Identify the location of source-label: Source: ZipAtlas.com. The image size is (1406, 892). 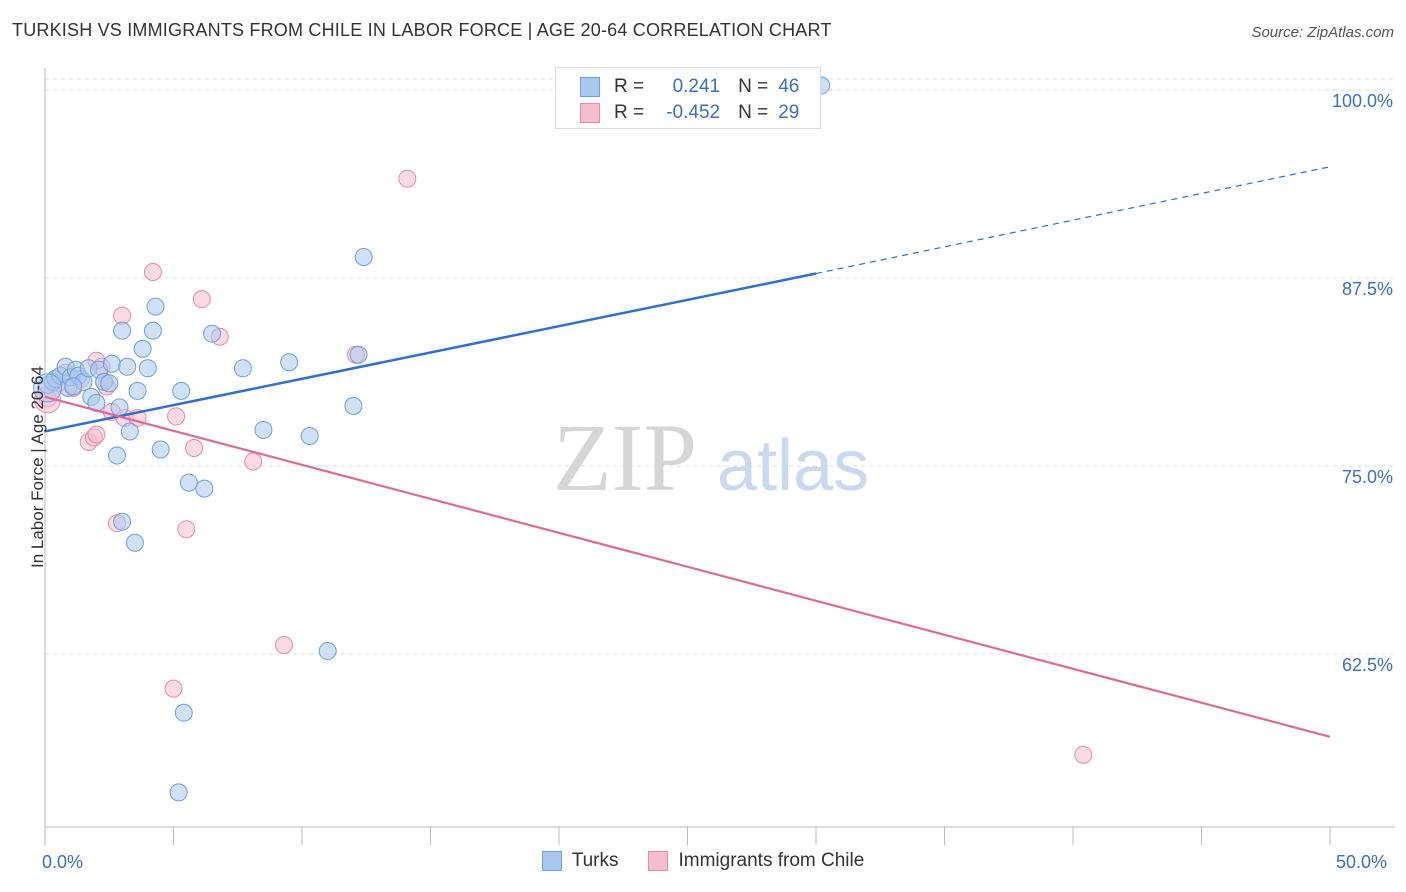
(1322, 32).